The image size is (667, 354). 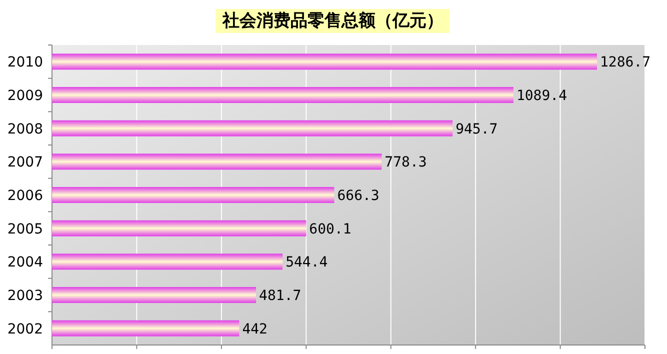 I want to click on y-tick-label: 2003, so click(x=25, y=296).